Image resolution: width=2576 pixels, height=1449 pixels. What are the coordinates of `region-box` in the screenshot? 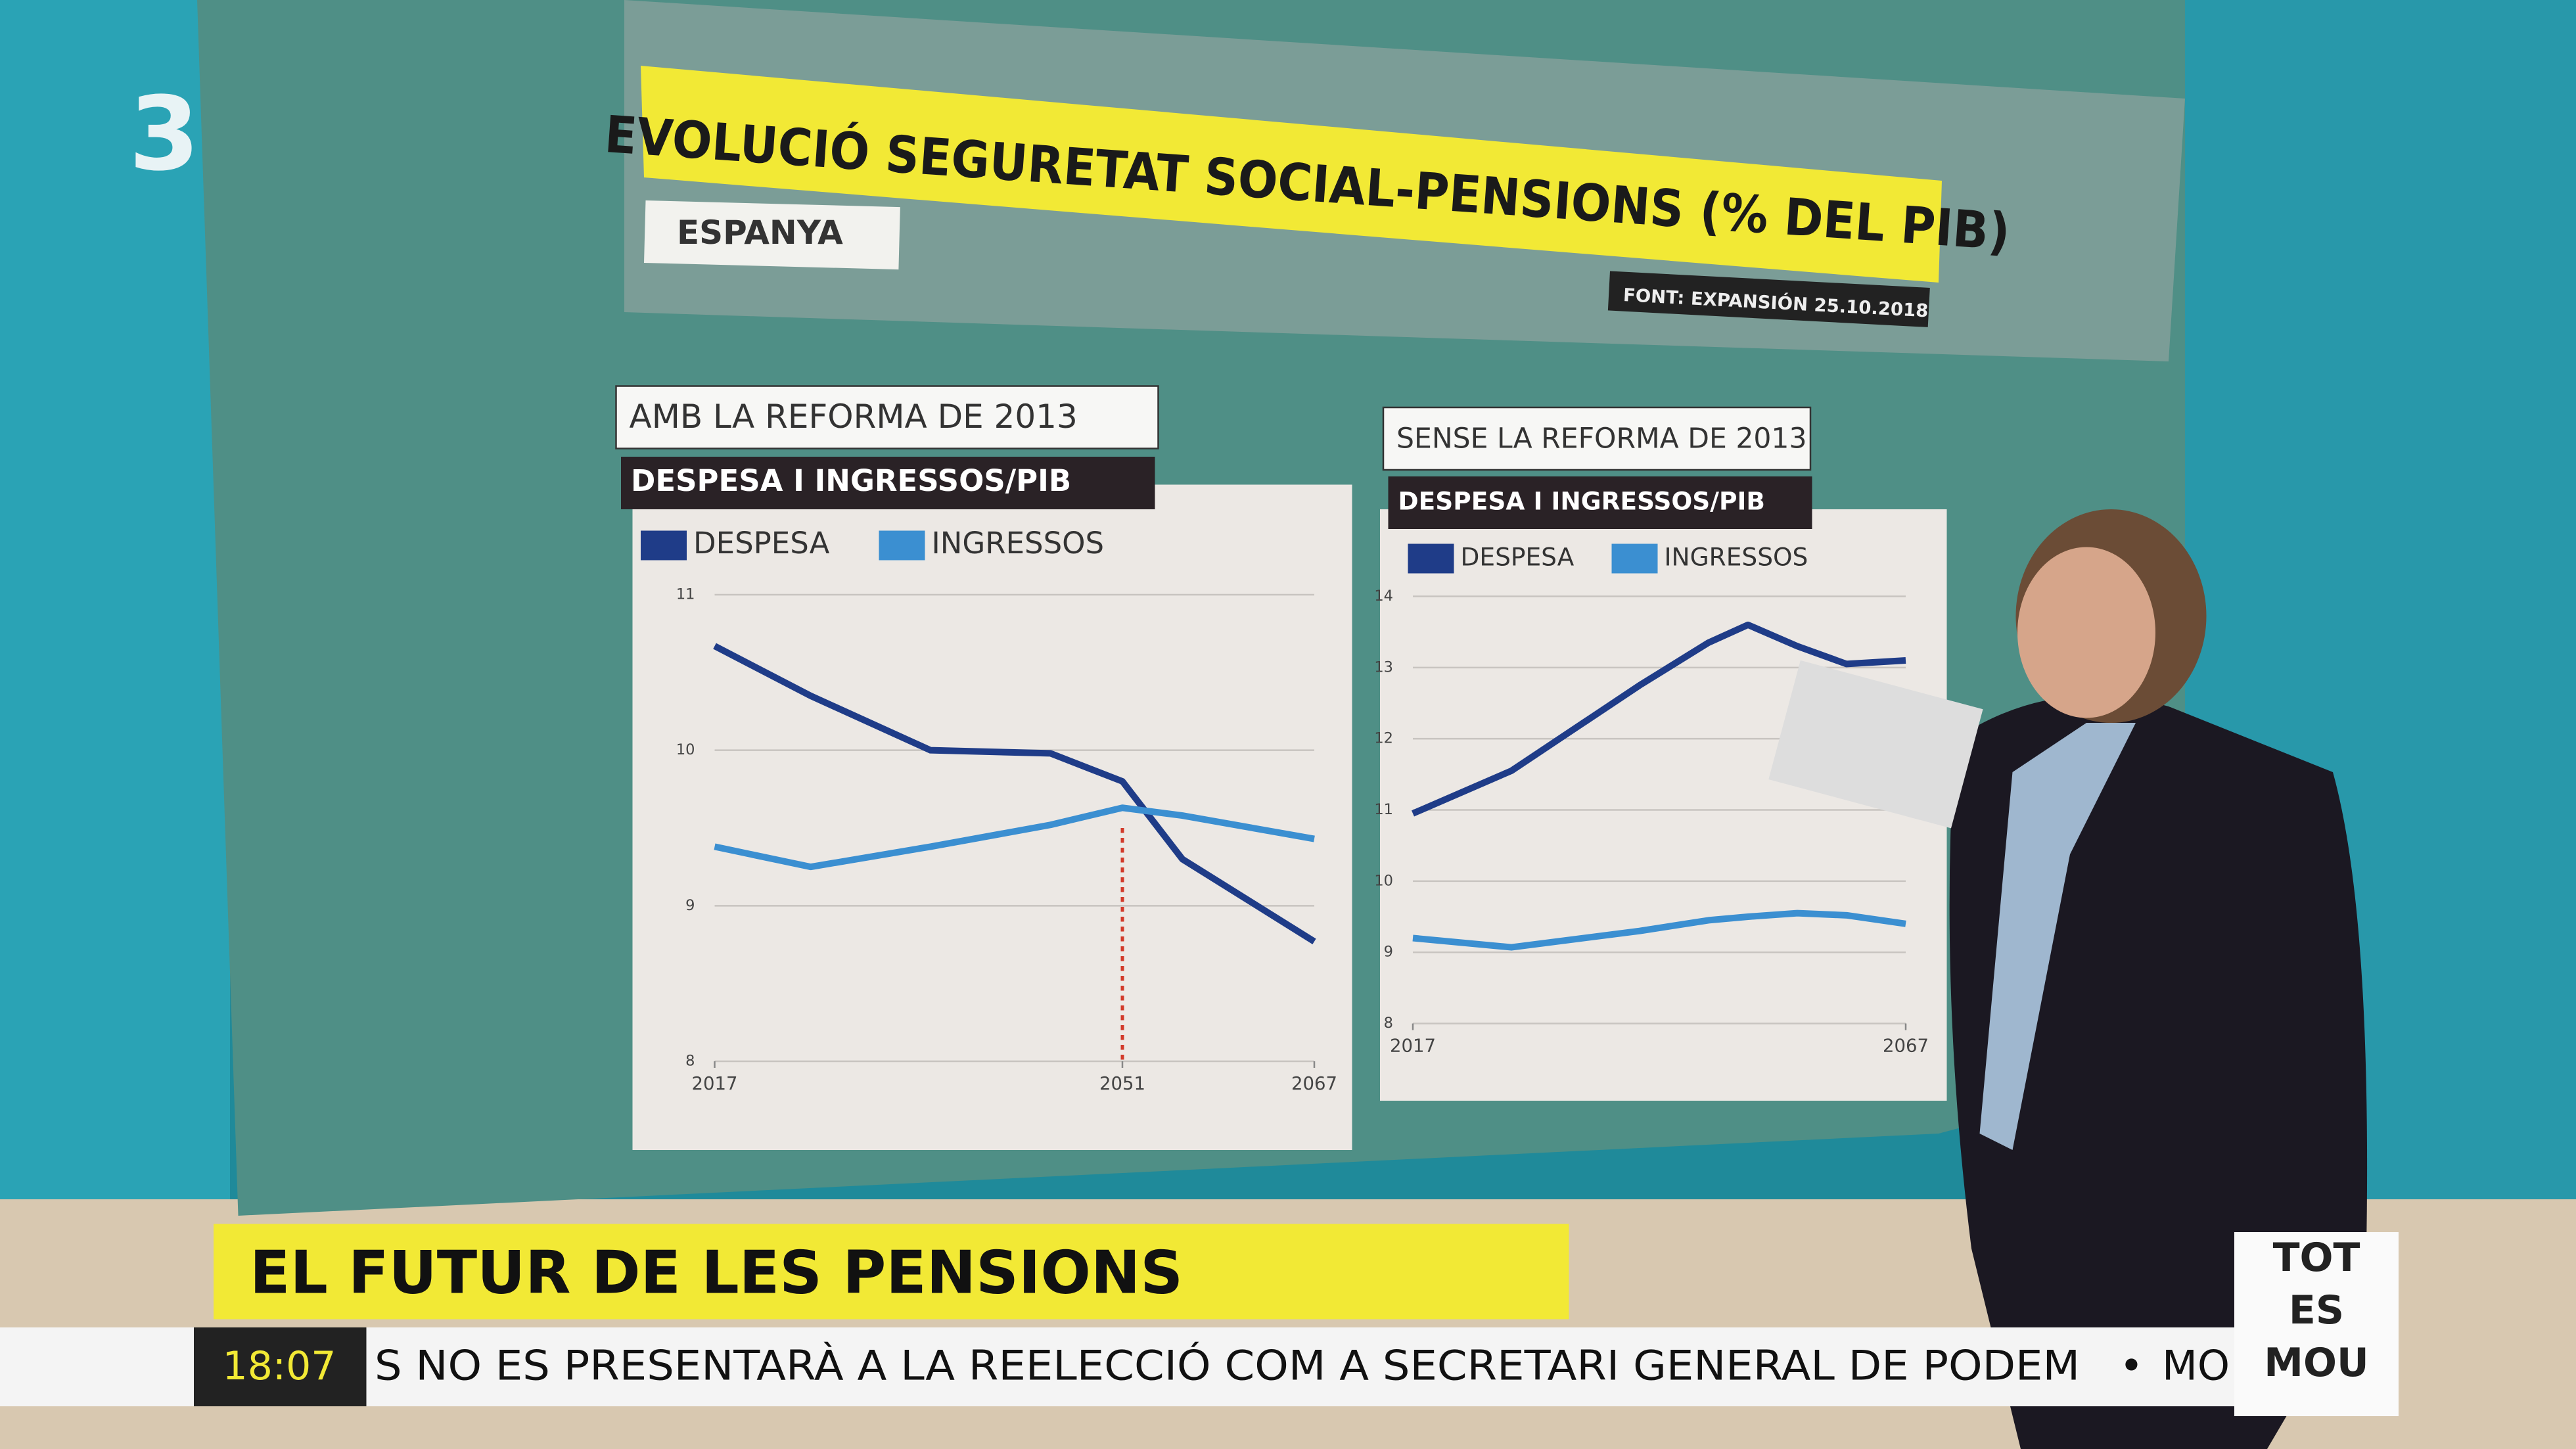 It's located at (772, 235).